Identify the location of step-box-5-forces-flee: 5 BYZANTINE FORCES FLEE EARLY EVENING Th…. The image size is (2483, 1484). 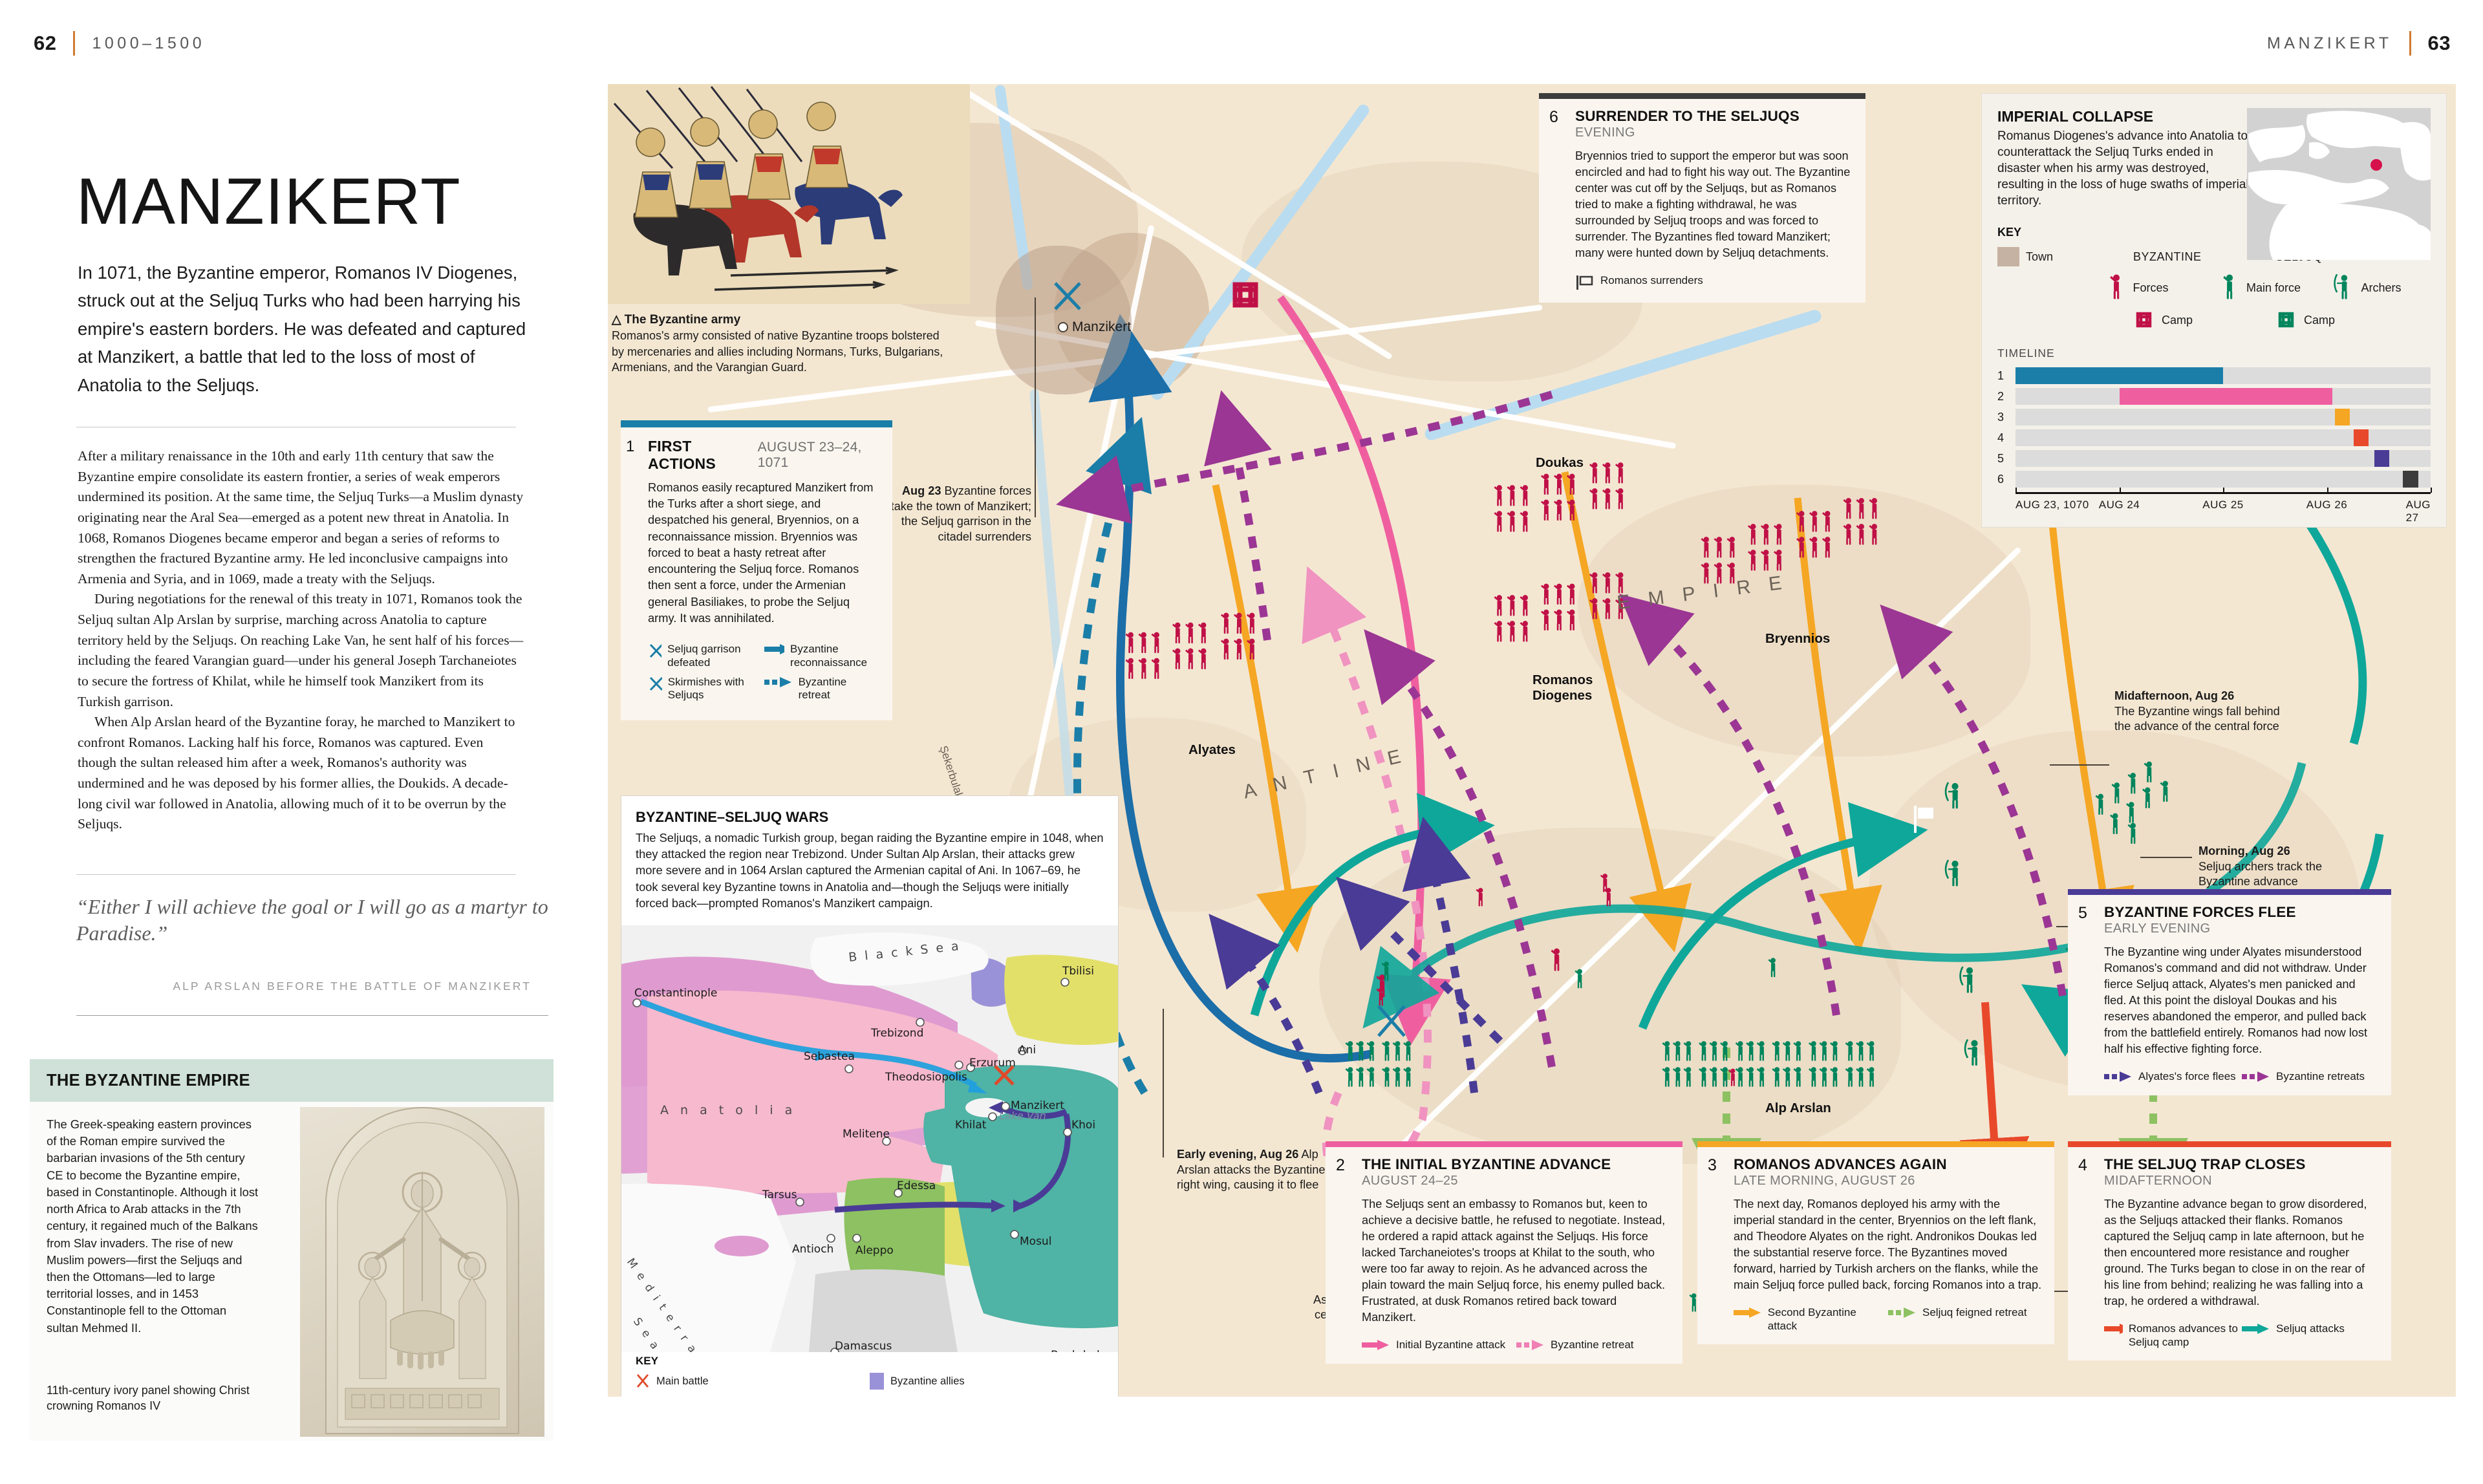
(2229, 992).